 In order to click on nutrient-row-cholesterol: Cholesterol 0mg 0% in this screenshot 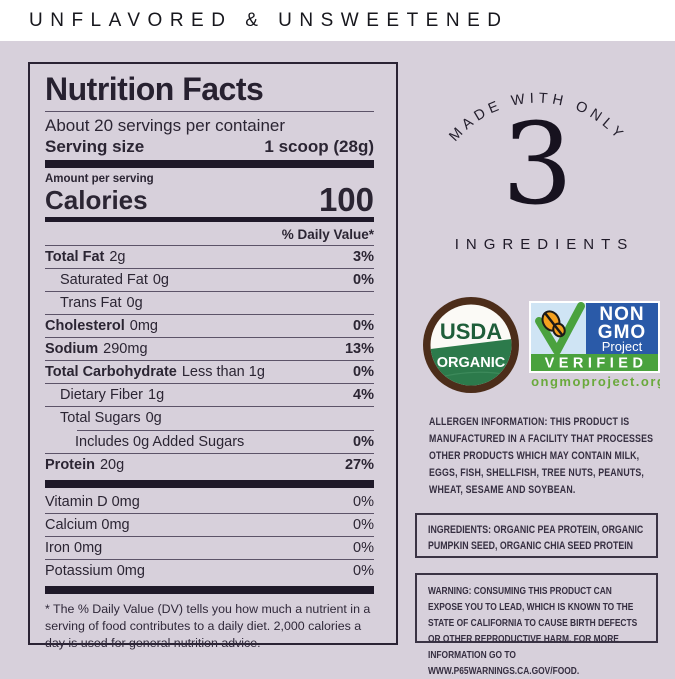, I will do `click(209, 326)`.